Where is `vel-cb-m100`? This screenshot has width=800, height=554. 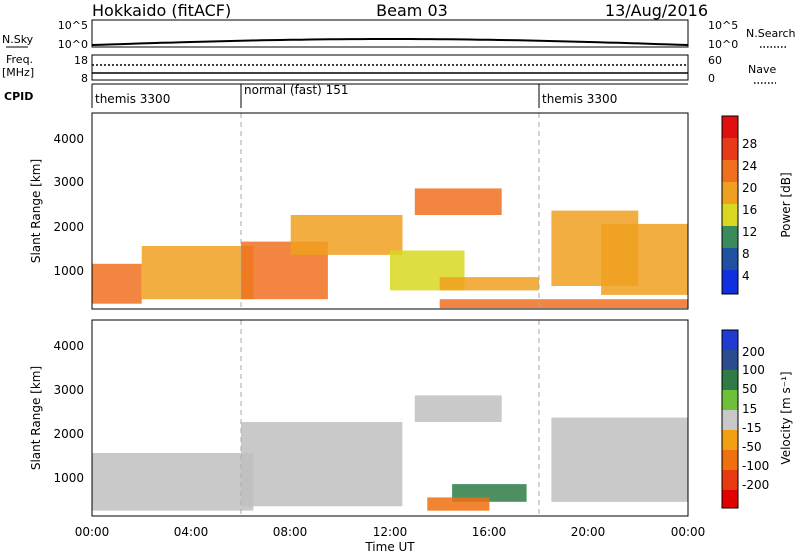
vel-cb-m100 is located at coordinates (730, 480).